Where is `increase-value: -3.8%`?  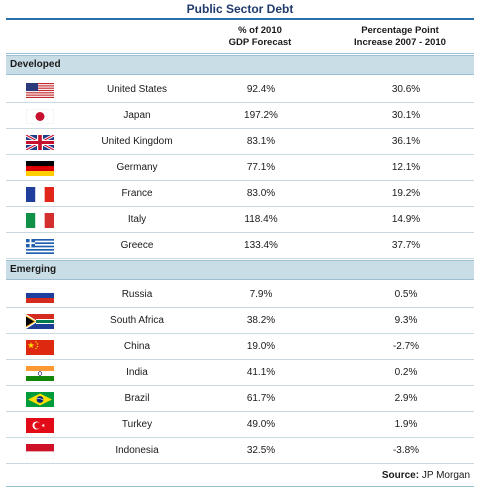
increase-value: -3.8% is located at coordinates (406, 450).